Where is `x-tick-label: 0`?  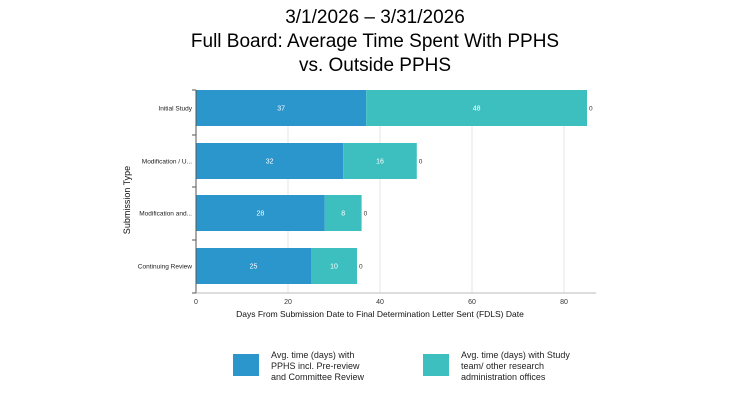
x-tick-label: 0 is located at coordinates (196, 302).